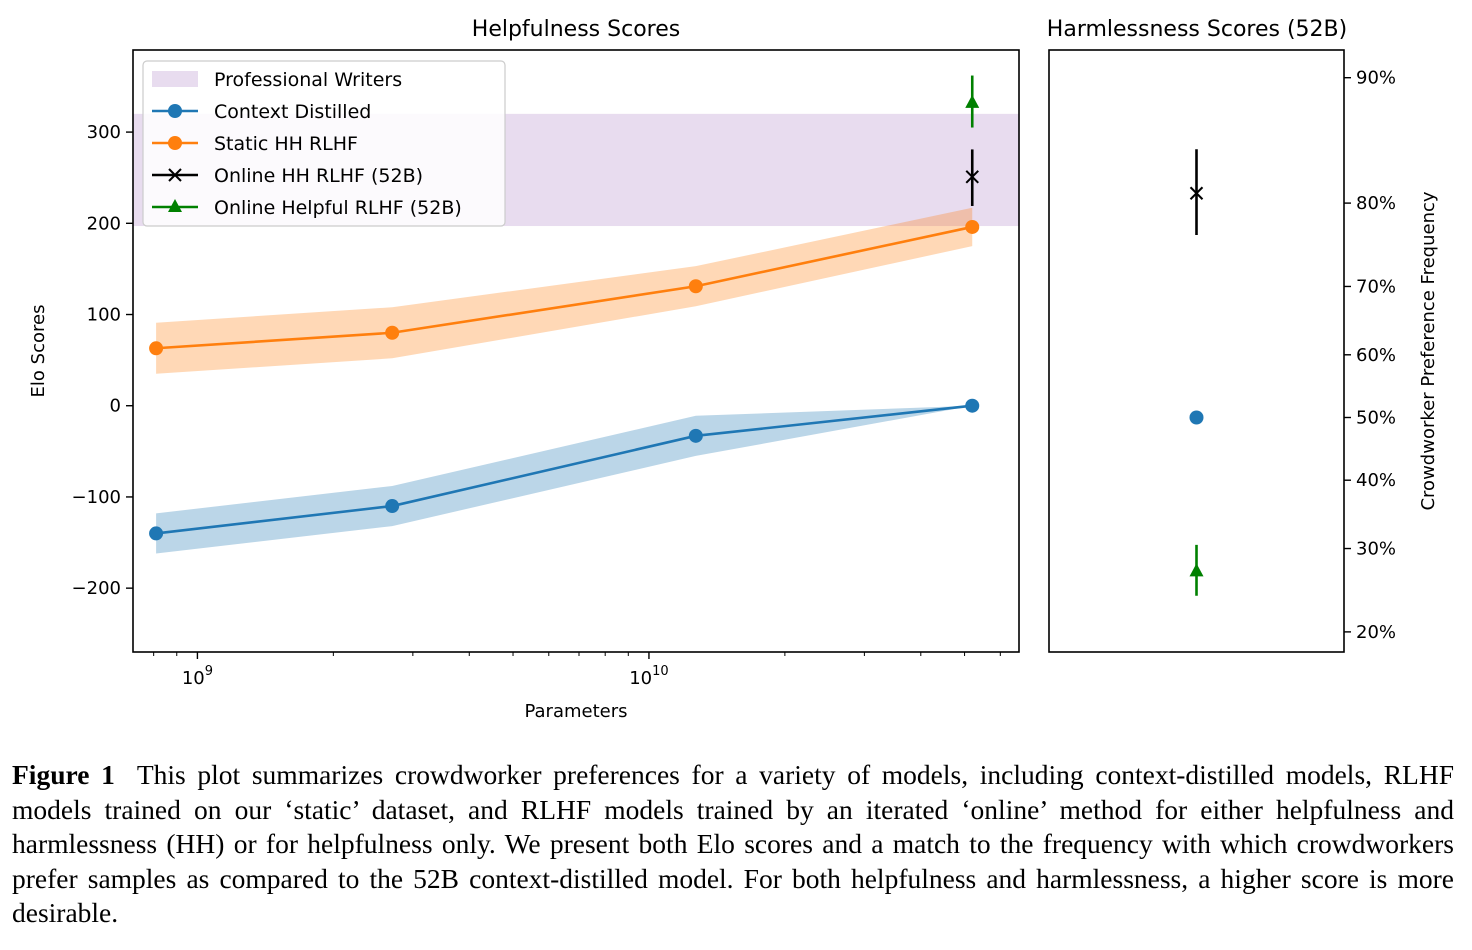 This screenshot has width=1472, height=950. What do you see at coordinates (972, 101) in the screenshot?
I see `point-online-helpful-rlhf-52b` at bounding box center [972, 101].